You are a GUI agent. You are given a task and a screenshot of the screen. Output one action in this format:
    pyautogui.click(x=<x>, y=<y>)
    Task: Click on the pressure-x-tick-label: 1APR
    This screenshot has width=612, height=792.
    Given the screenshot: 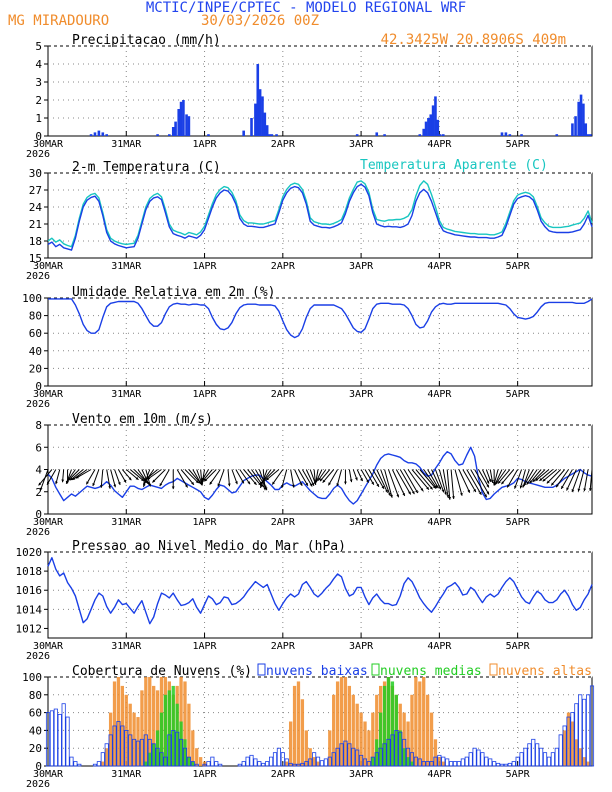 What is the action you would take?
    pyautogui.click(x=204, y=646)
    